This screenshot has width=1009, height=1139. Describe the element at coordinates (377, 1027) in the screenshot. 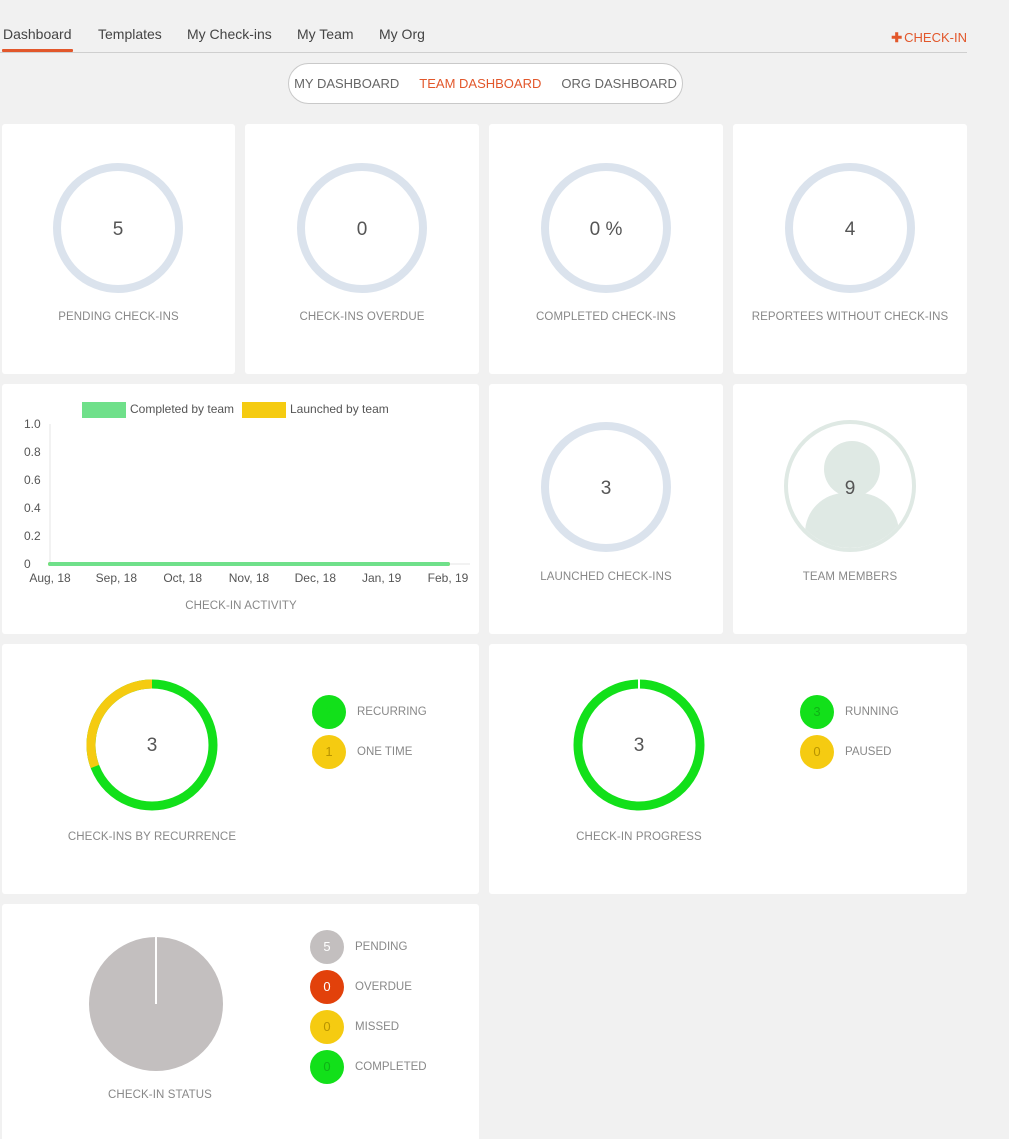

I see `missed-status-label: MISSED` at that location.